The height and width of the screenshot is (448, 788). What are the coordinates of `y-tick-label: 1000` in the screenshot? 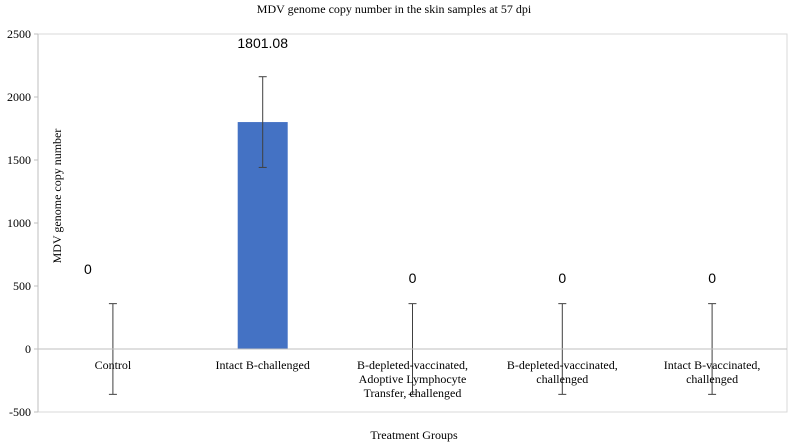 It's located at (19, 223).